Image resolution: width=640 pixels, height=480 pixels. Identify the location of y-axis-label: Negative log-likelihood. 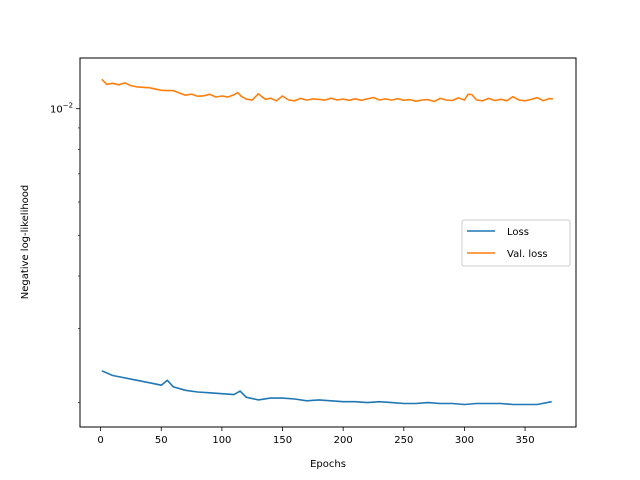
(25, 242).